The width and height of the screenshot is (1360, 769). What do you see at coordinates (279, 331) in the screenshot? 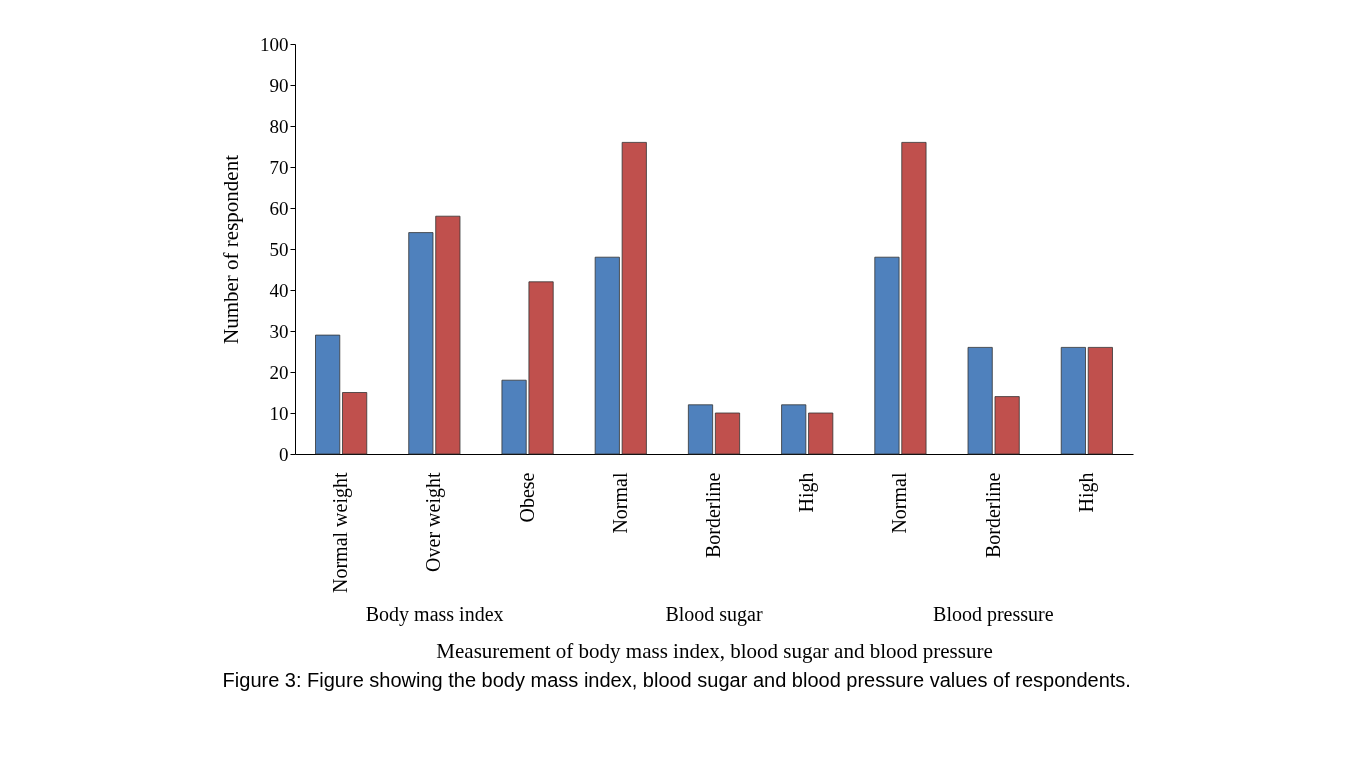
I see `y-tick-label: 30` at bounding box center [279, 331].